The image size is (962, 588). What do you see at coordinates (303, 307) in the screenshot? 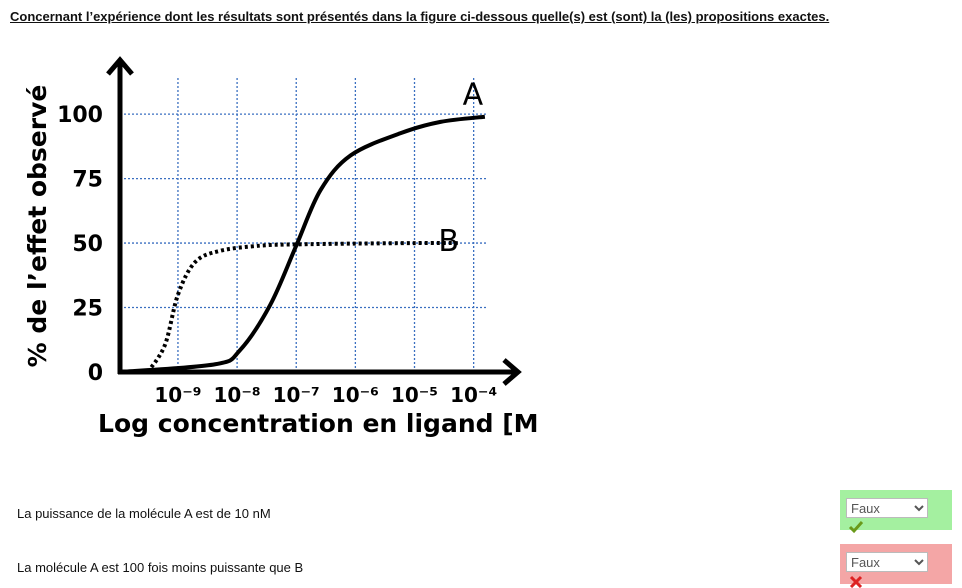
I see `curve` at bounding box center [303, 307].